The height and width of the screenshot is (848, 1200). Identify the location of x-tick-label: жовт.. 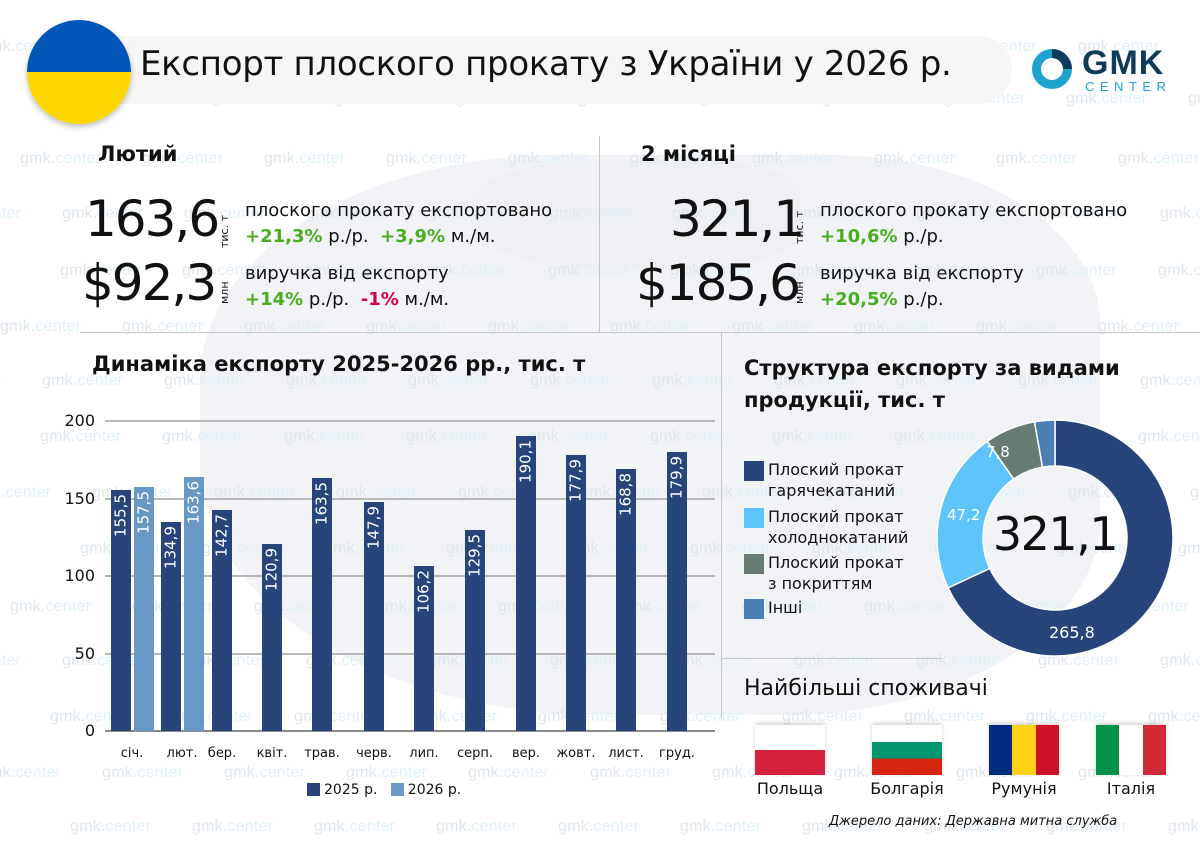
(576, 753).